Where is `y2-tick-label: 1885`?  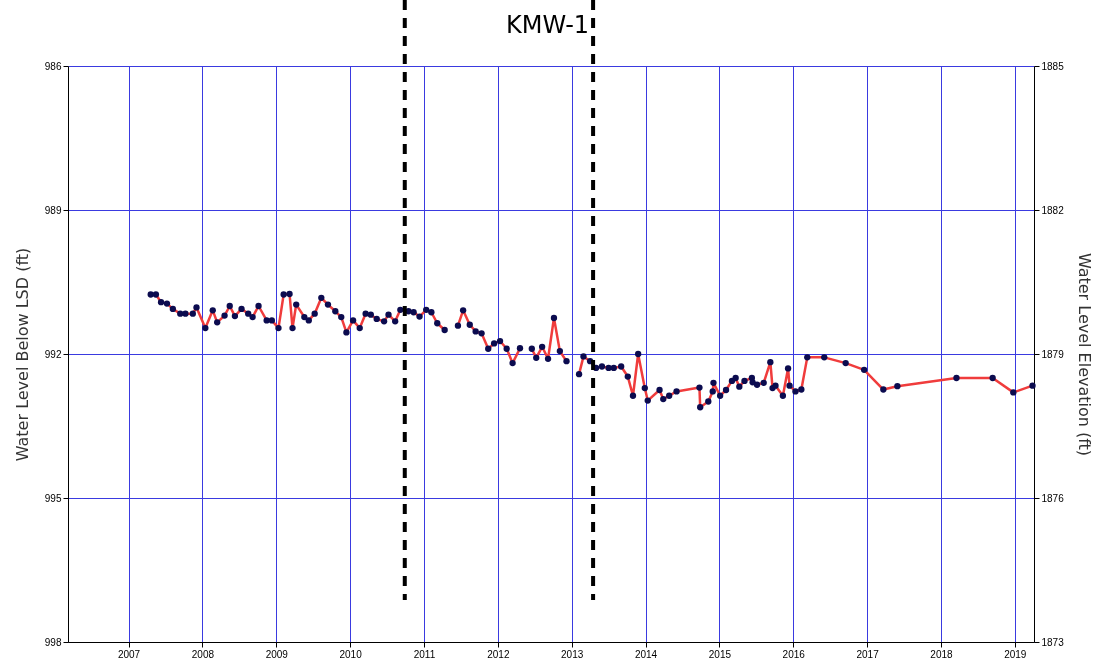 y2-tick-label: 1885 is located at coordinates (1053, 66).